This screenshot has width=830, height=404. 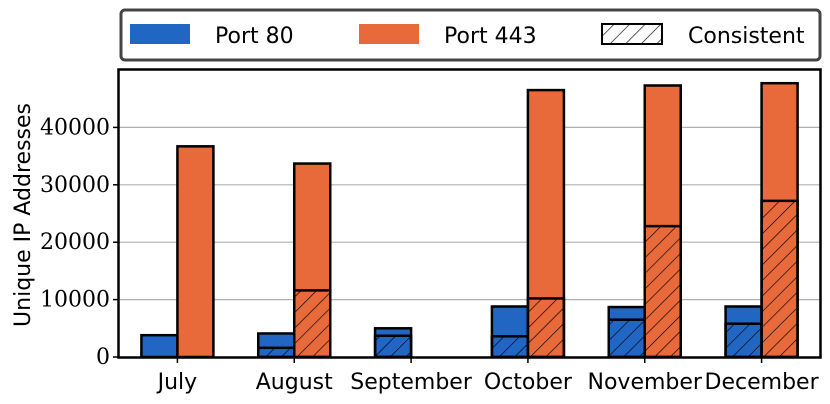 I want to click on x-category-label: September, so click(x=411, y=382).